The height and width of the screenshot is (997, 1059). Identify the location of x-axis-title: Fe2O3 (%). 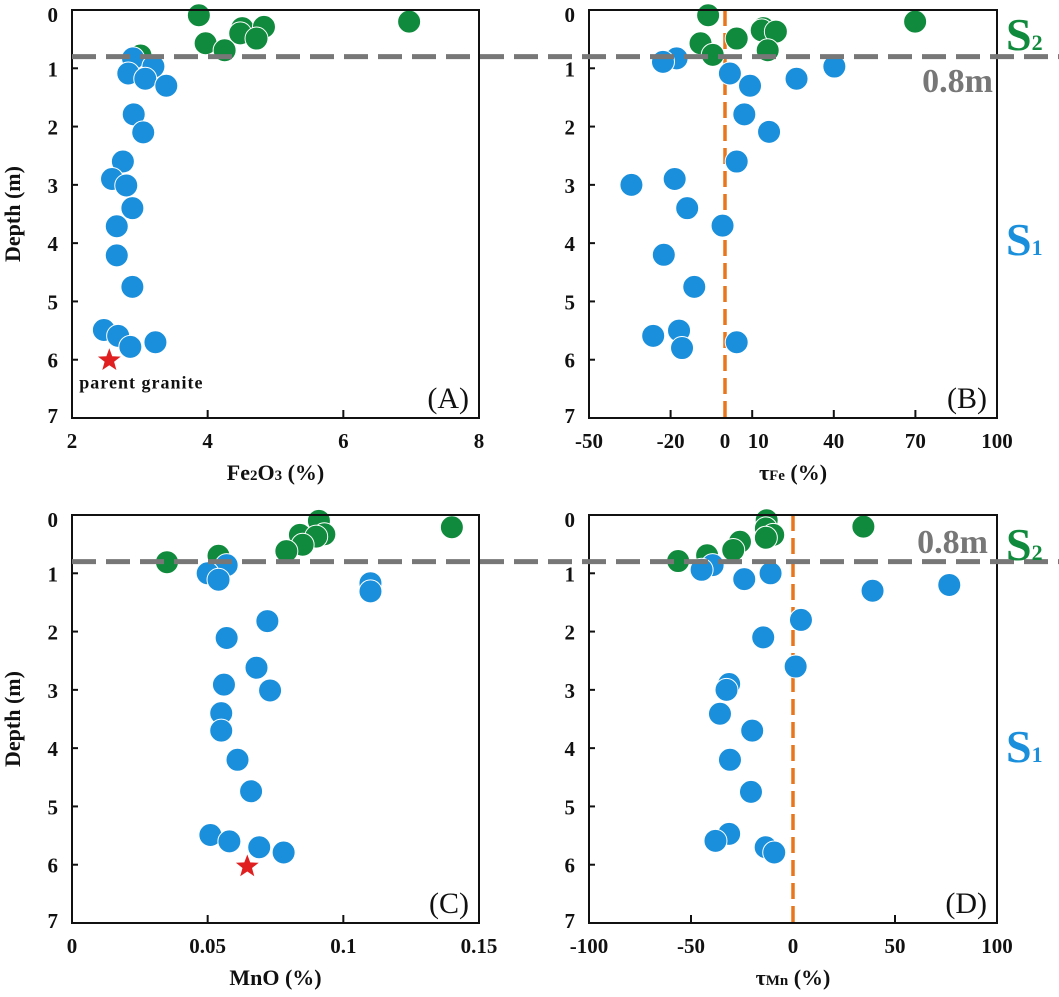
(275, 472).